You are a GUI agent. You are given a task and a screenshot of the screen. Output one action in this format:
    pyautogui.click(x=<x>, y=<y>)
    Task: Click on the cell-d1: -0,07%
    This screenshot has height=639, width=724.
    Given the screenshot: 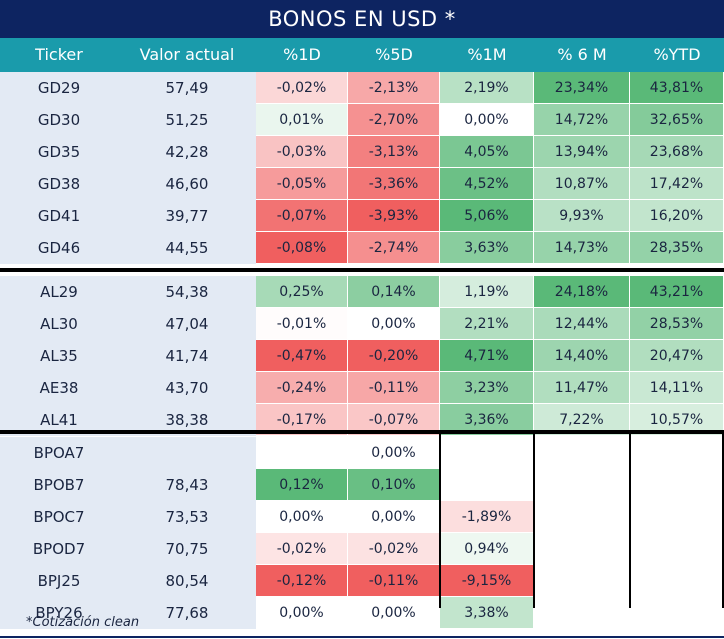 What is the action you would take?
    pyautogui.click(x=302, y=216)
    